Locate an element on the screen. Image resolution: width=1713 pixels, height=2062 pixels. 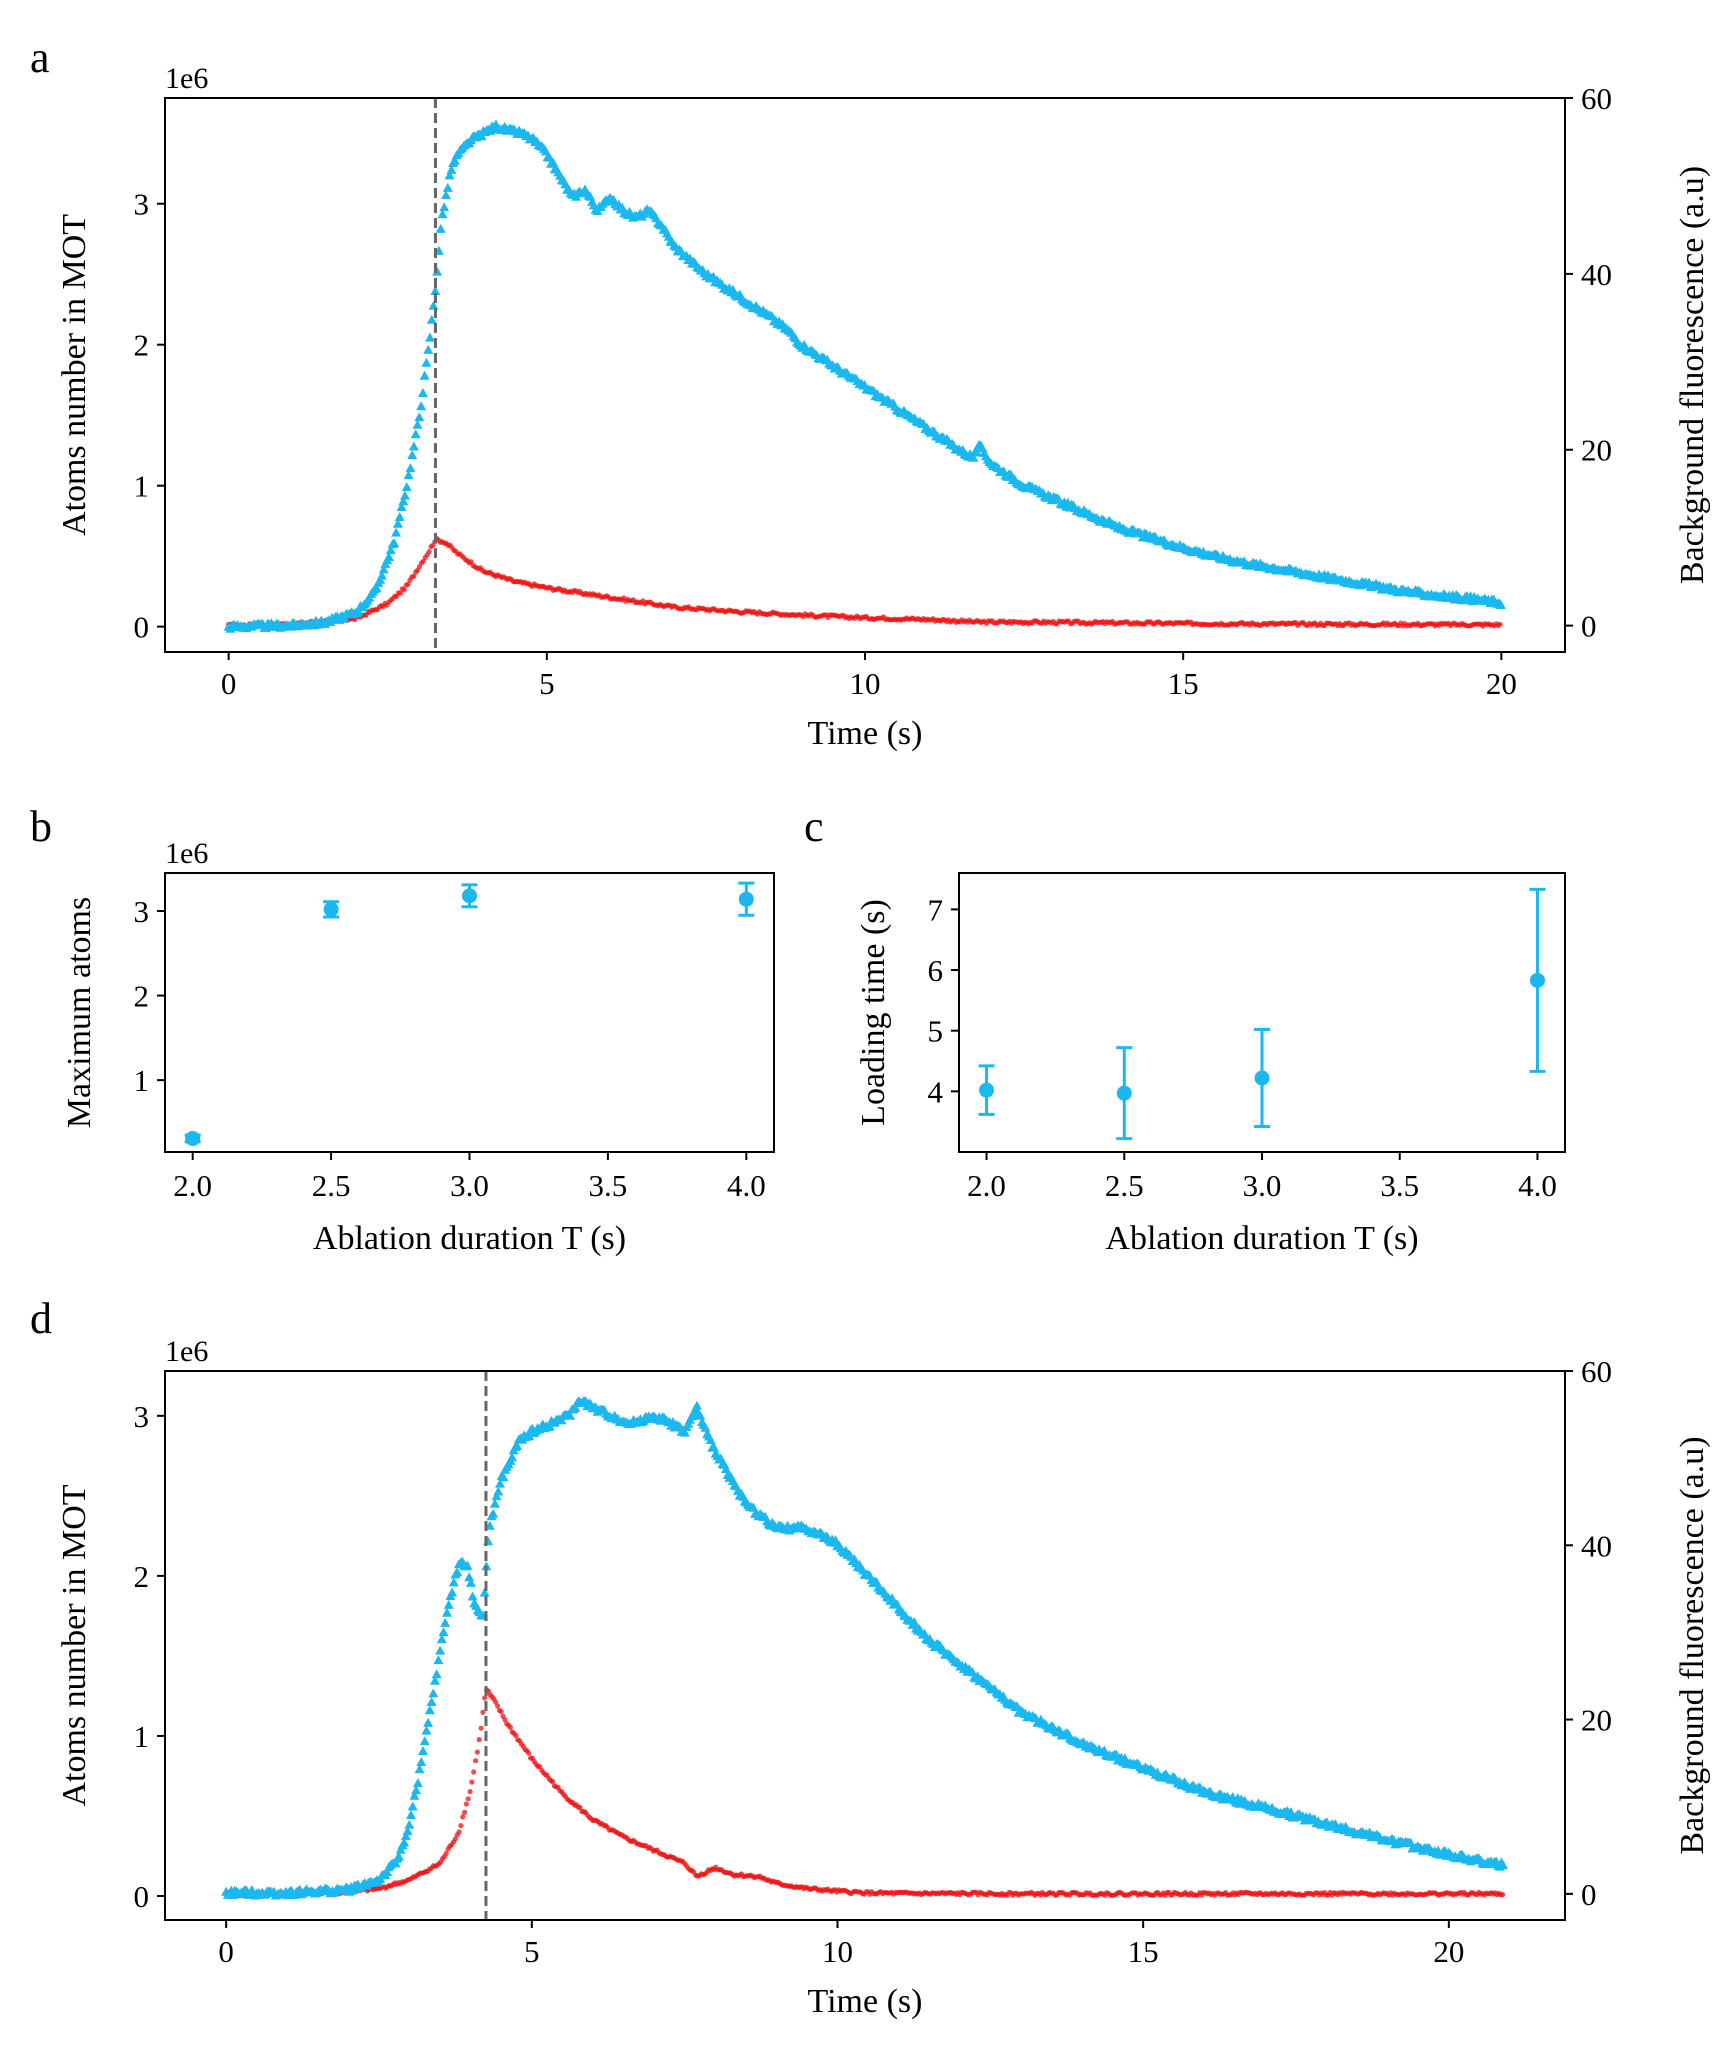
panel-c-letter: c is located at coordinates (814, 826).